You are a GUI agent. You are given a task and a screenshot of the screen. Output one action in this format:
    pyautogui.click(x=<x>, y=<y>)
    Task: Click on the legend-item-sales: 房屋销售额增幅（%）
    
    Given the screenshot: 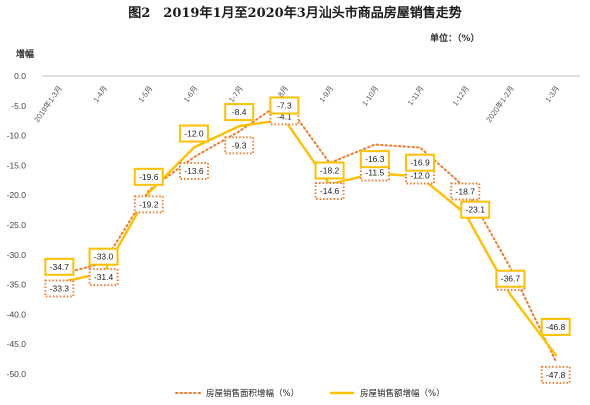 What is the action you would take?
    pyautogui.click(x=387, y=393)
    